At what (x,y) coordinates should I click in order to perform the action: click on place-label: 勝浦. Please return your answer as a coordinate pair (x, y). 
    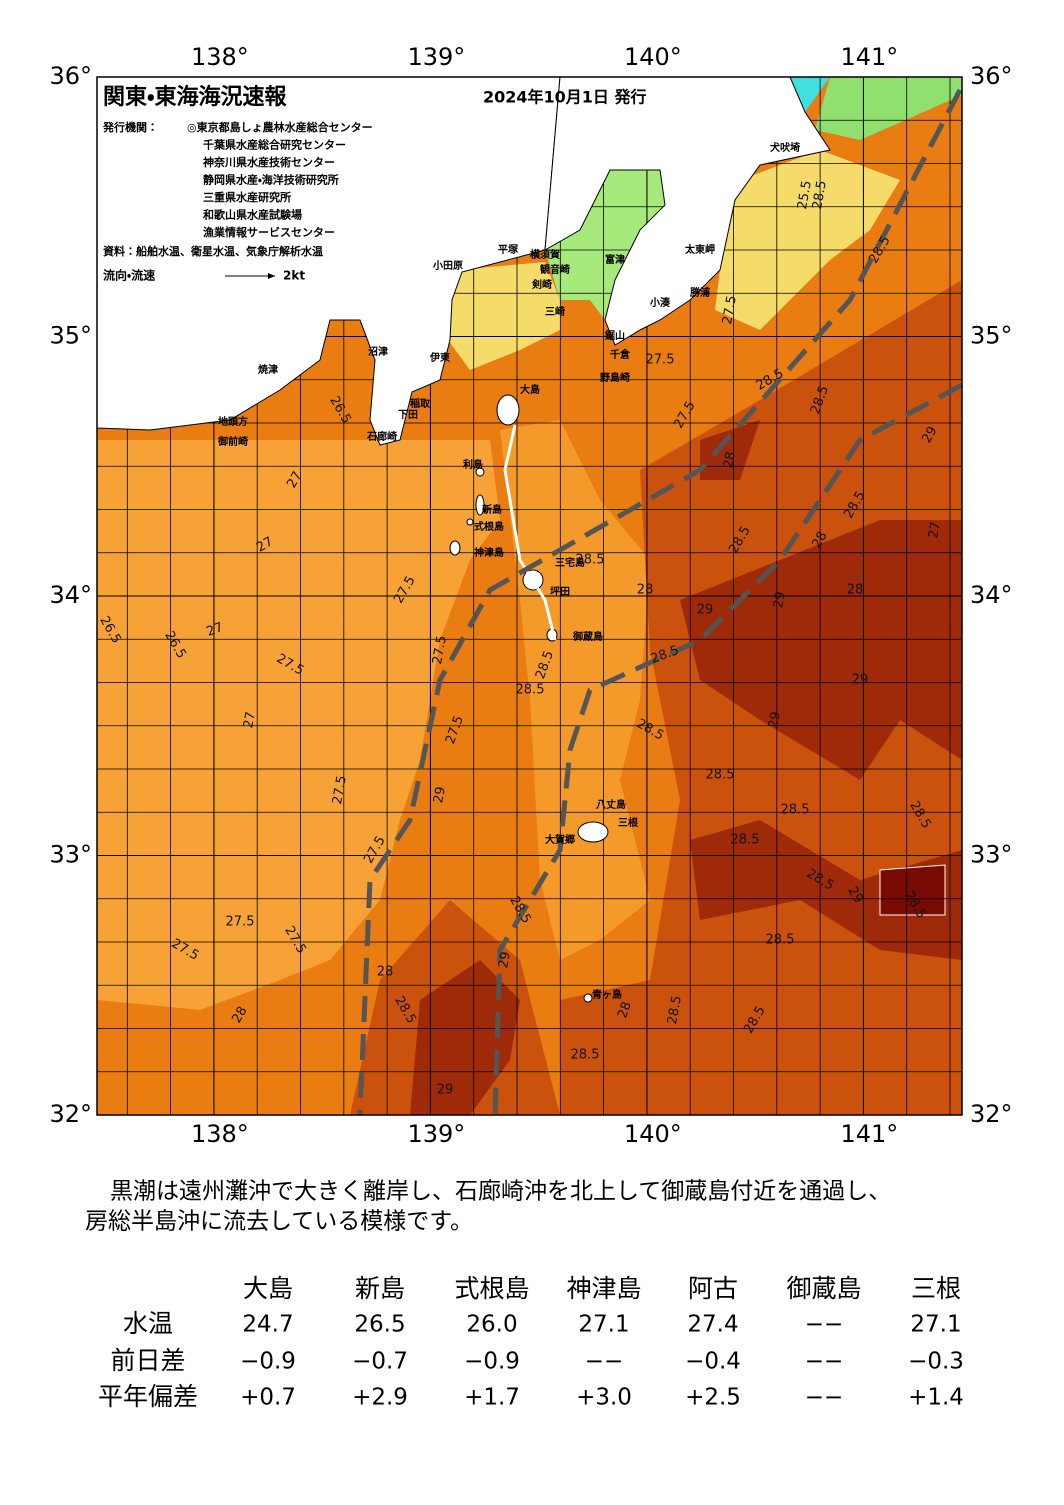
    Looking at the image, I should click on (700, 292).